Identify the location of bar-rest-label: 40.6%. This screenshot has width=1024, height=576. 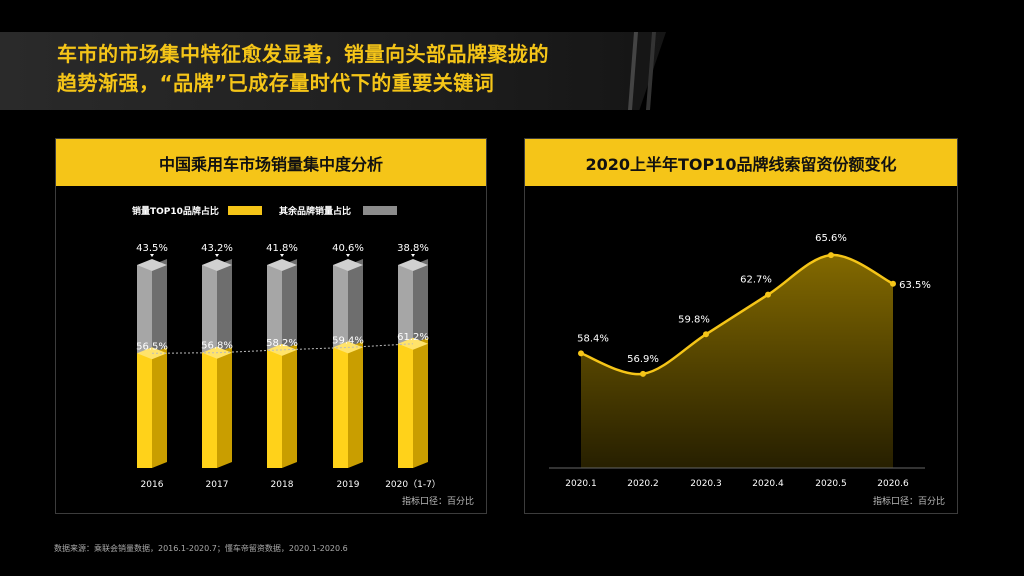
(348, 248).